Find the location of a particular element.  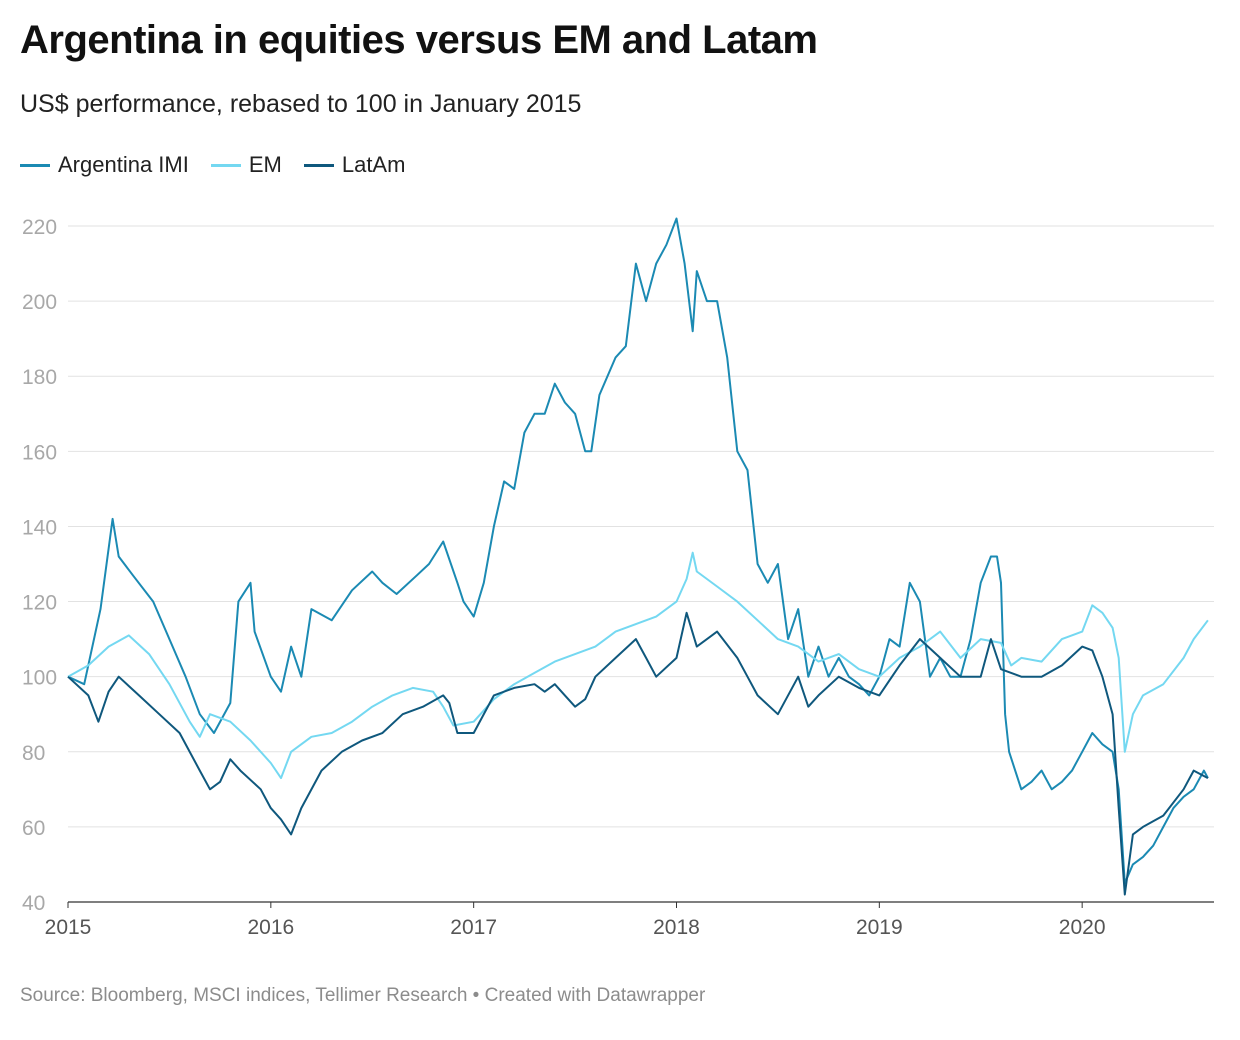

y-tick-label: 180 is located at coordinates (39, 377).